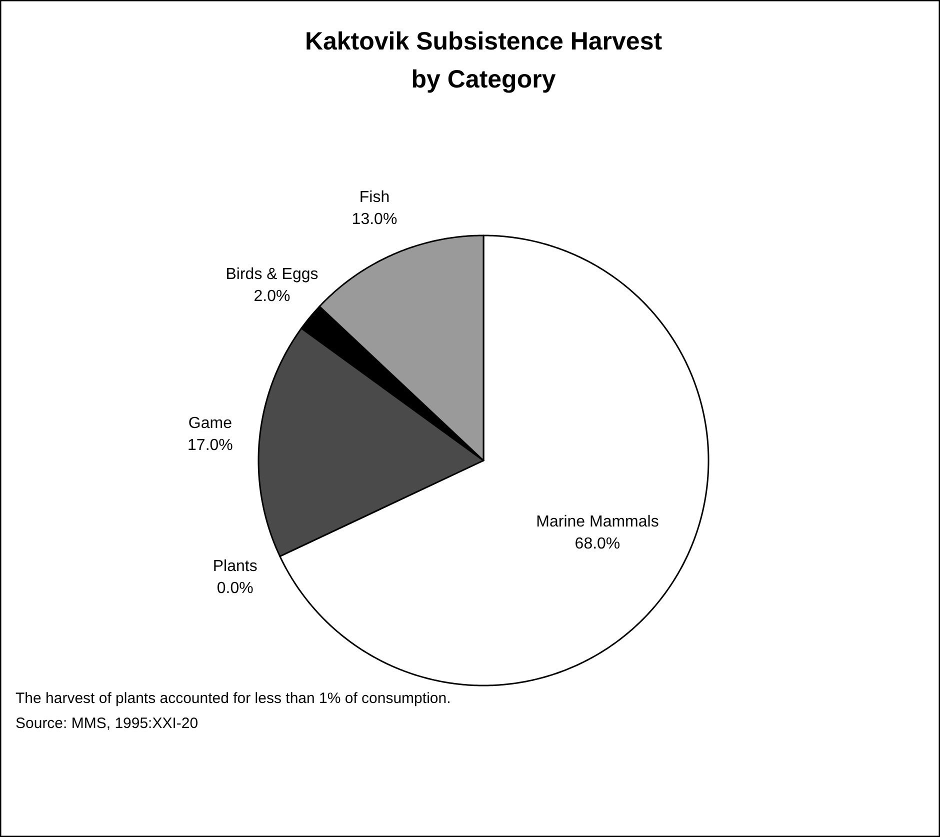  Describe the element at coordinates (483, 61) in the screenshot. I see `chart-title: Kaktovik Subsistence Harvest by Category` at that location.